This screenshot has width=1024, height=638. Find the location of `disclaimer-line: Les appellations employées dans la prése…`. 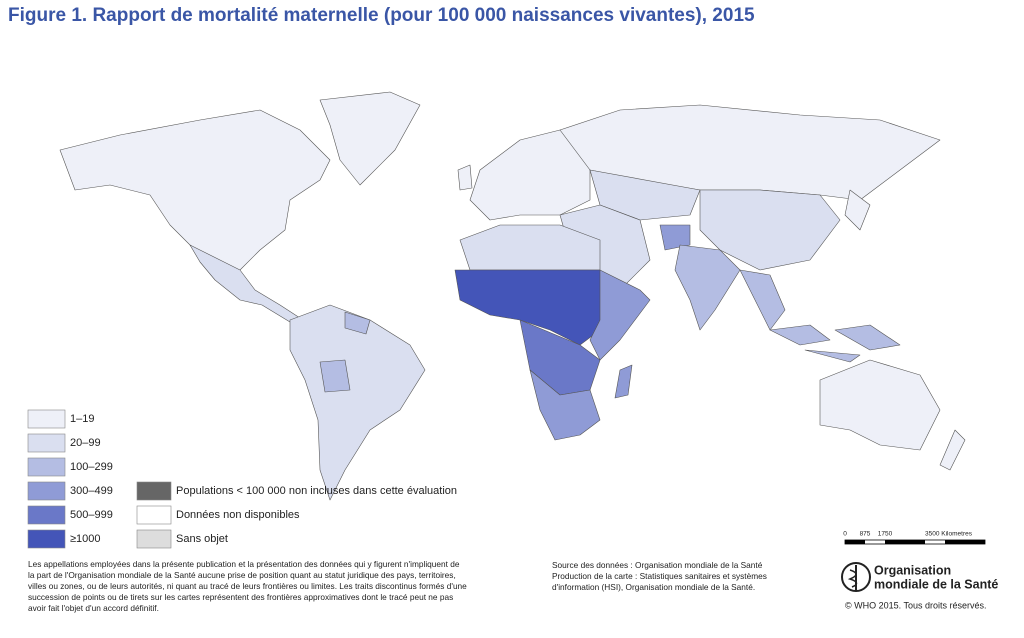

disclaimer-line: Les appellations employées dans la prése… is located at coordinates (244, 564).